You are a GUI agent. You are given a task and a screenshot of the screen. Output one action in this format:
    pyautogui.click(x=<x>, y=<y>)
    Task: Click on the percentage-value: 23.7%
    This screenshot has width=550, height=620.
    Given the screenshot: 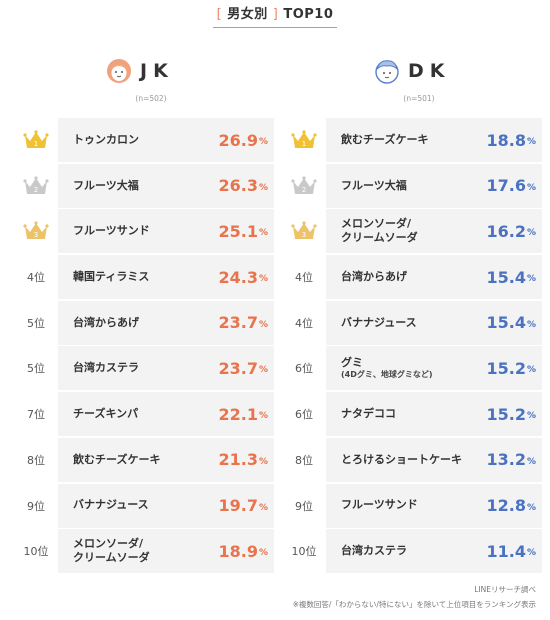 What is the action you would take?
    pyautogui.click(x=243, y=368)
    